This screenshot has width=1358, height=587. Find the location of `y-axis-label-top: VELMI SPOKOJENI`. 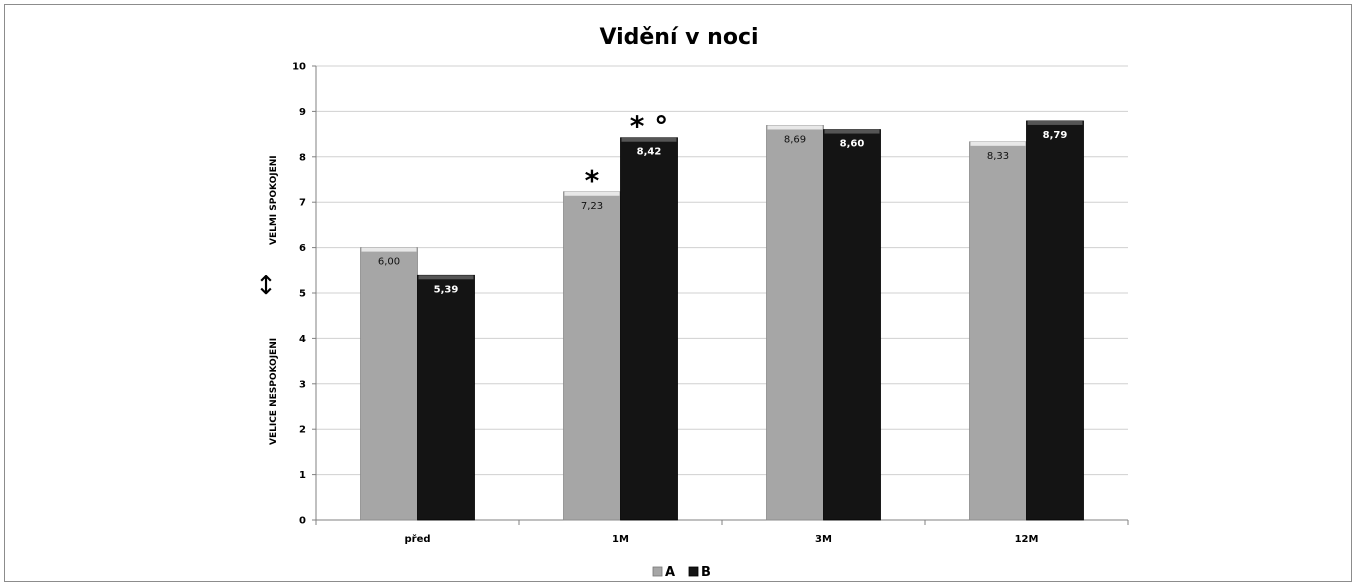

y-axis-label-top: VELMI SPOKOJENI is located at coordinates (274, 200).